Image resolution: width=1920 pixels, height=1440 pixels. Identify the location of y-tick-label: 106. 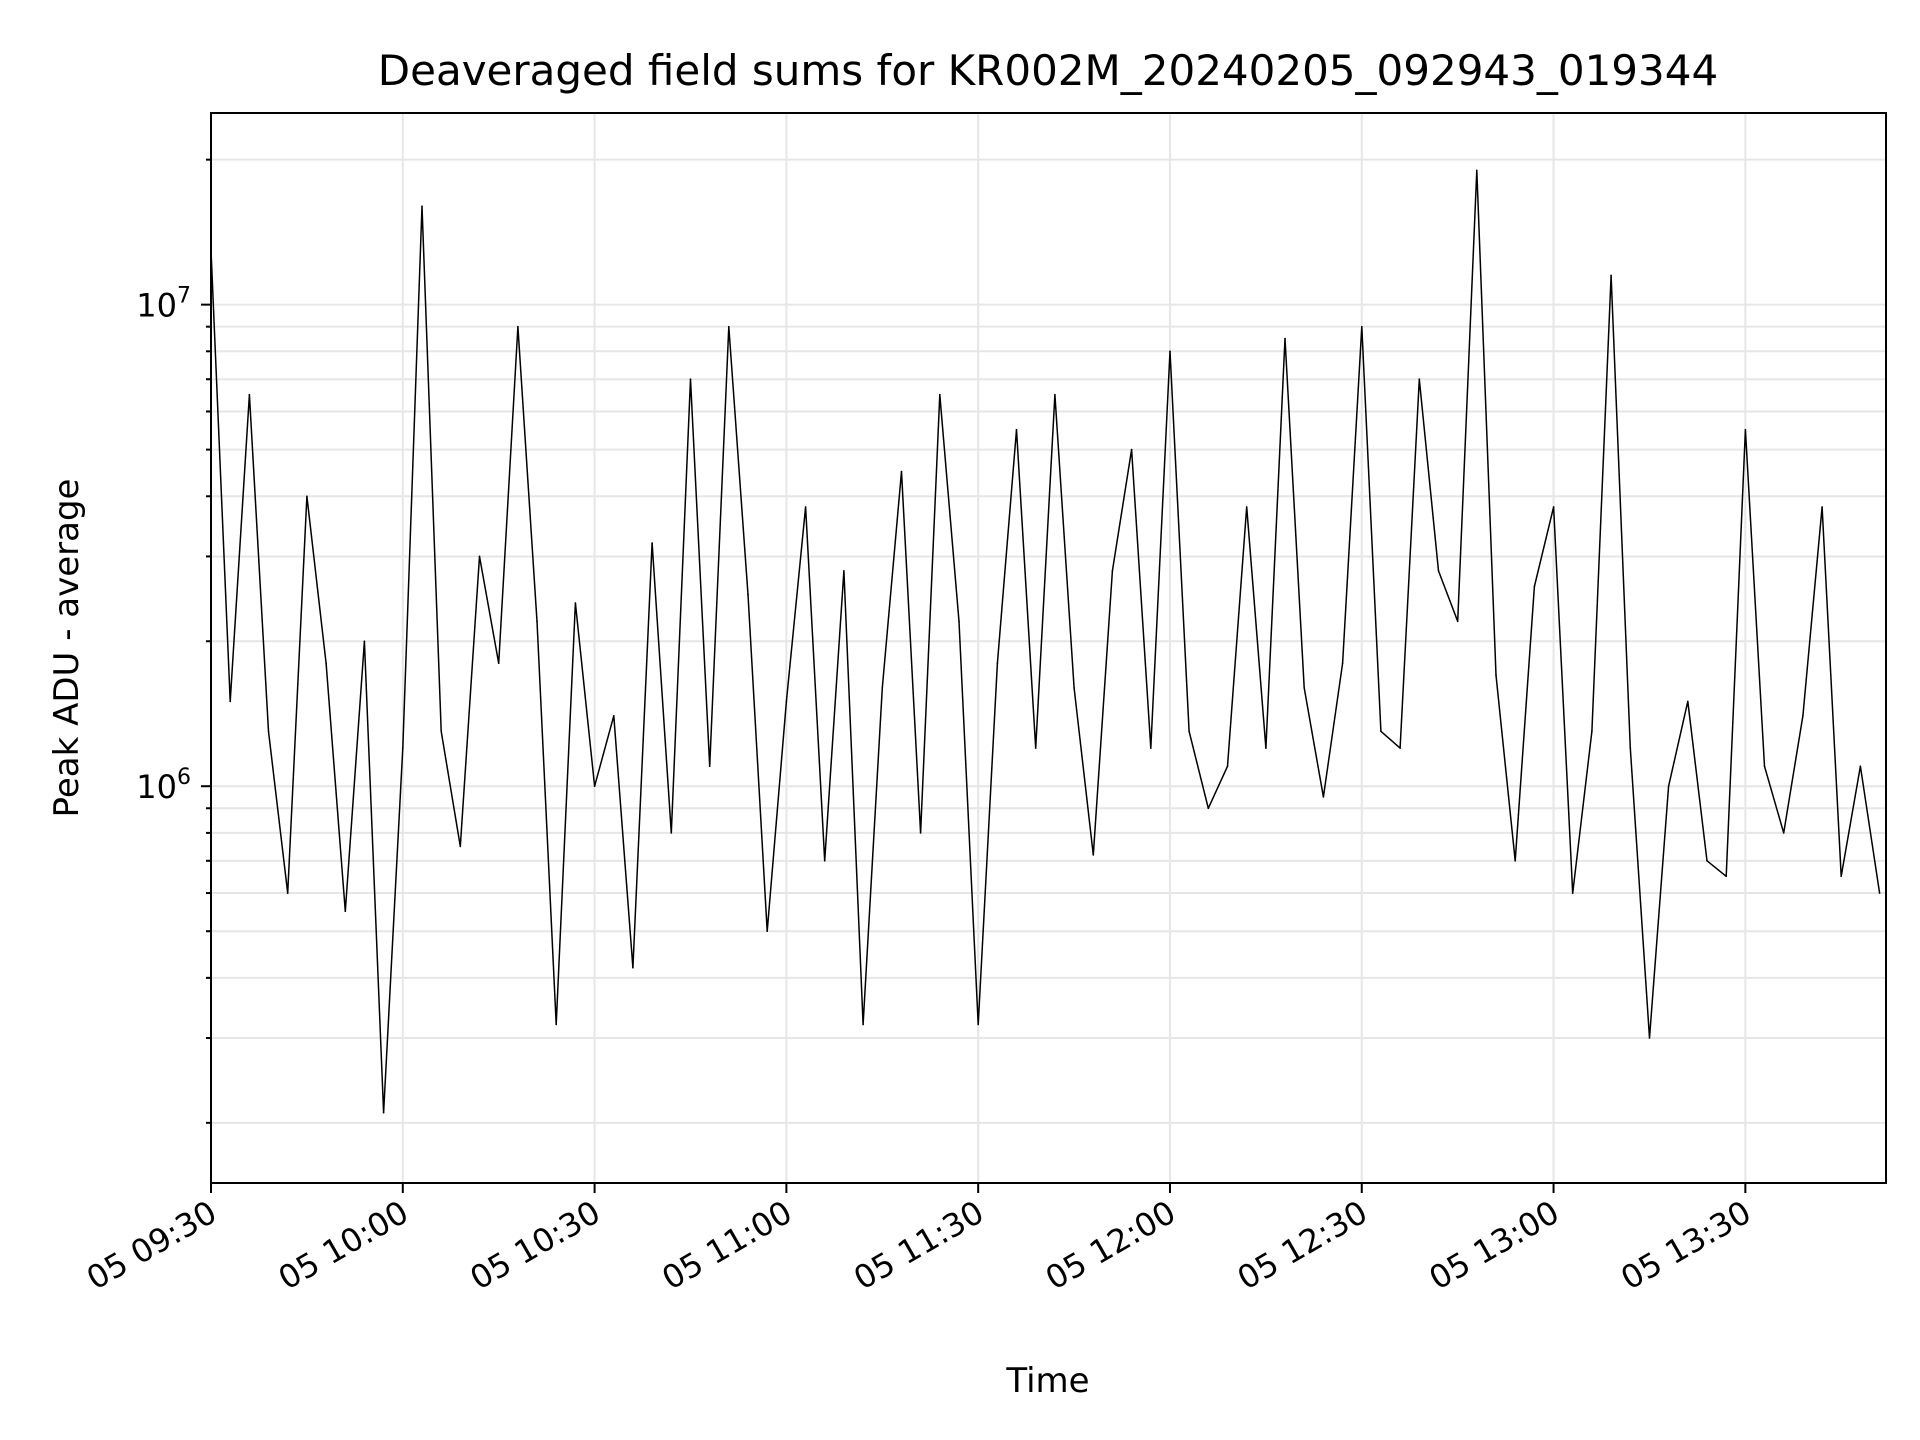
(163, 785).